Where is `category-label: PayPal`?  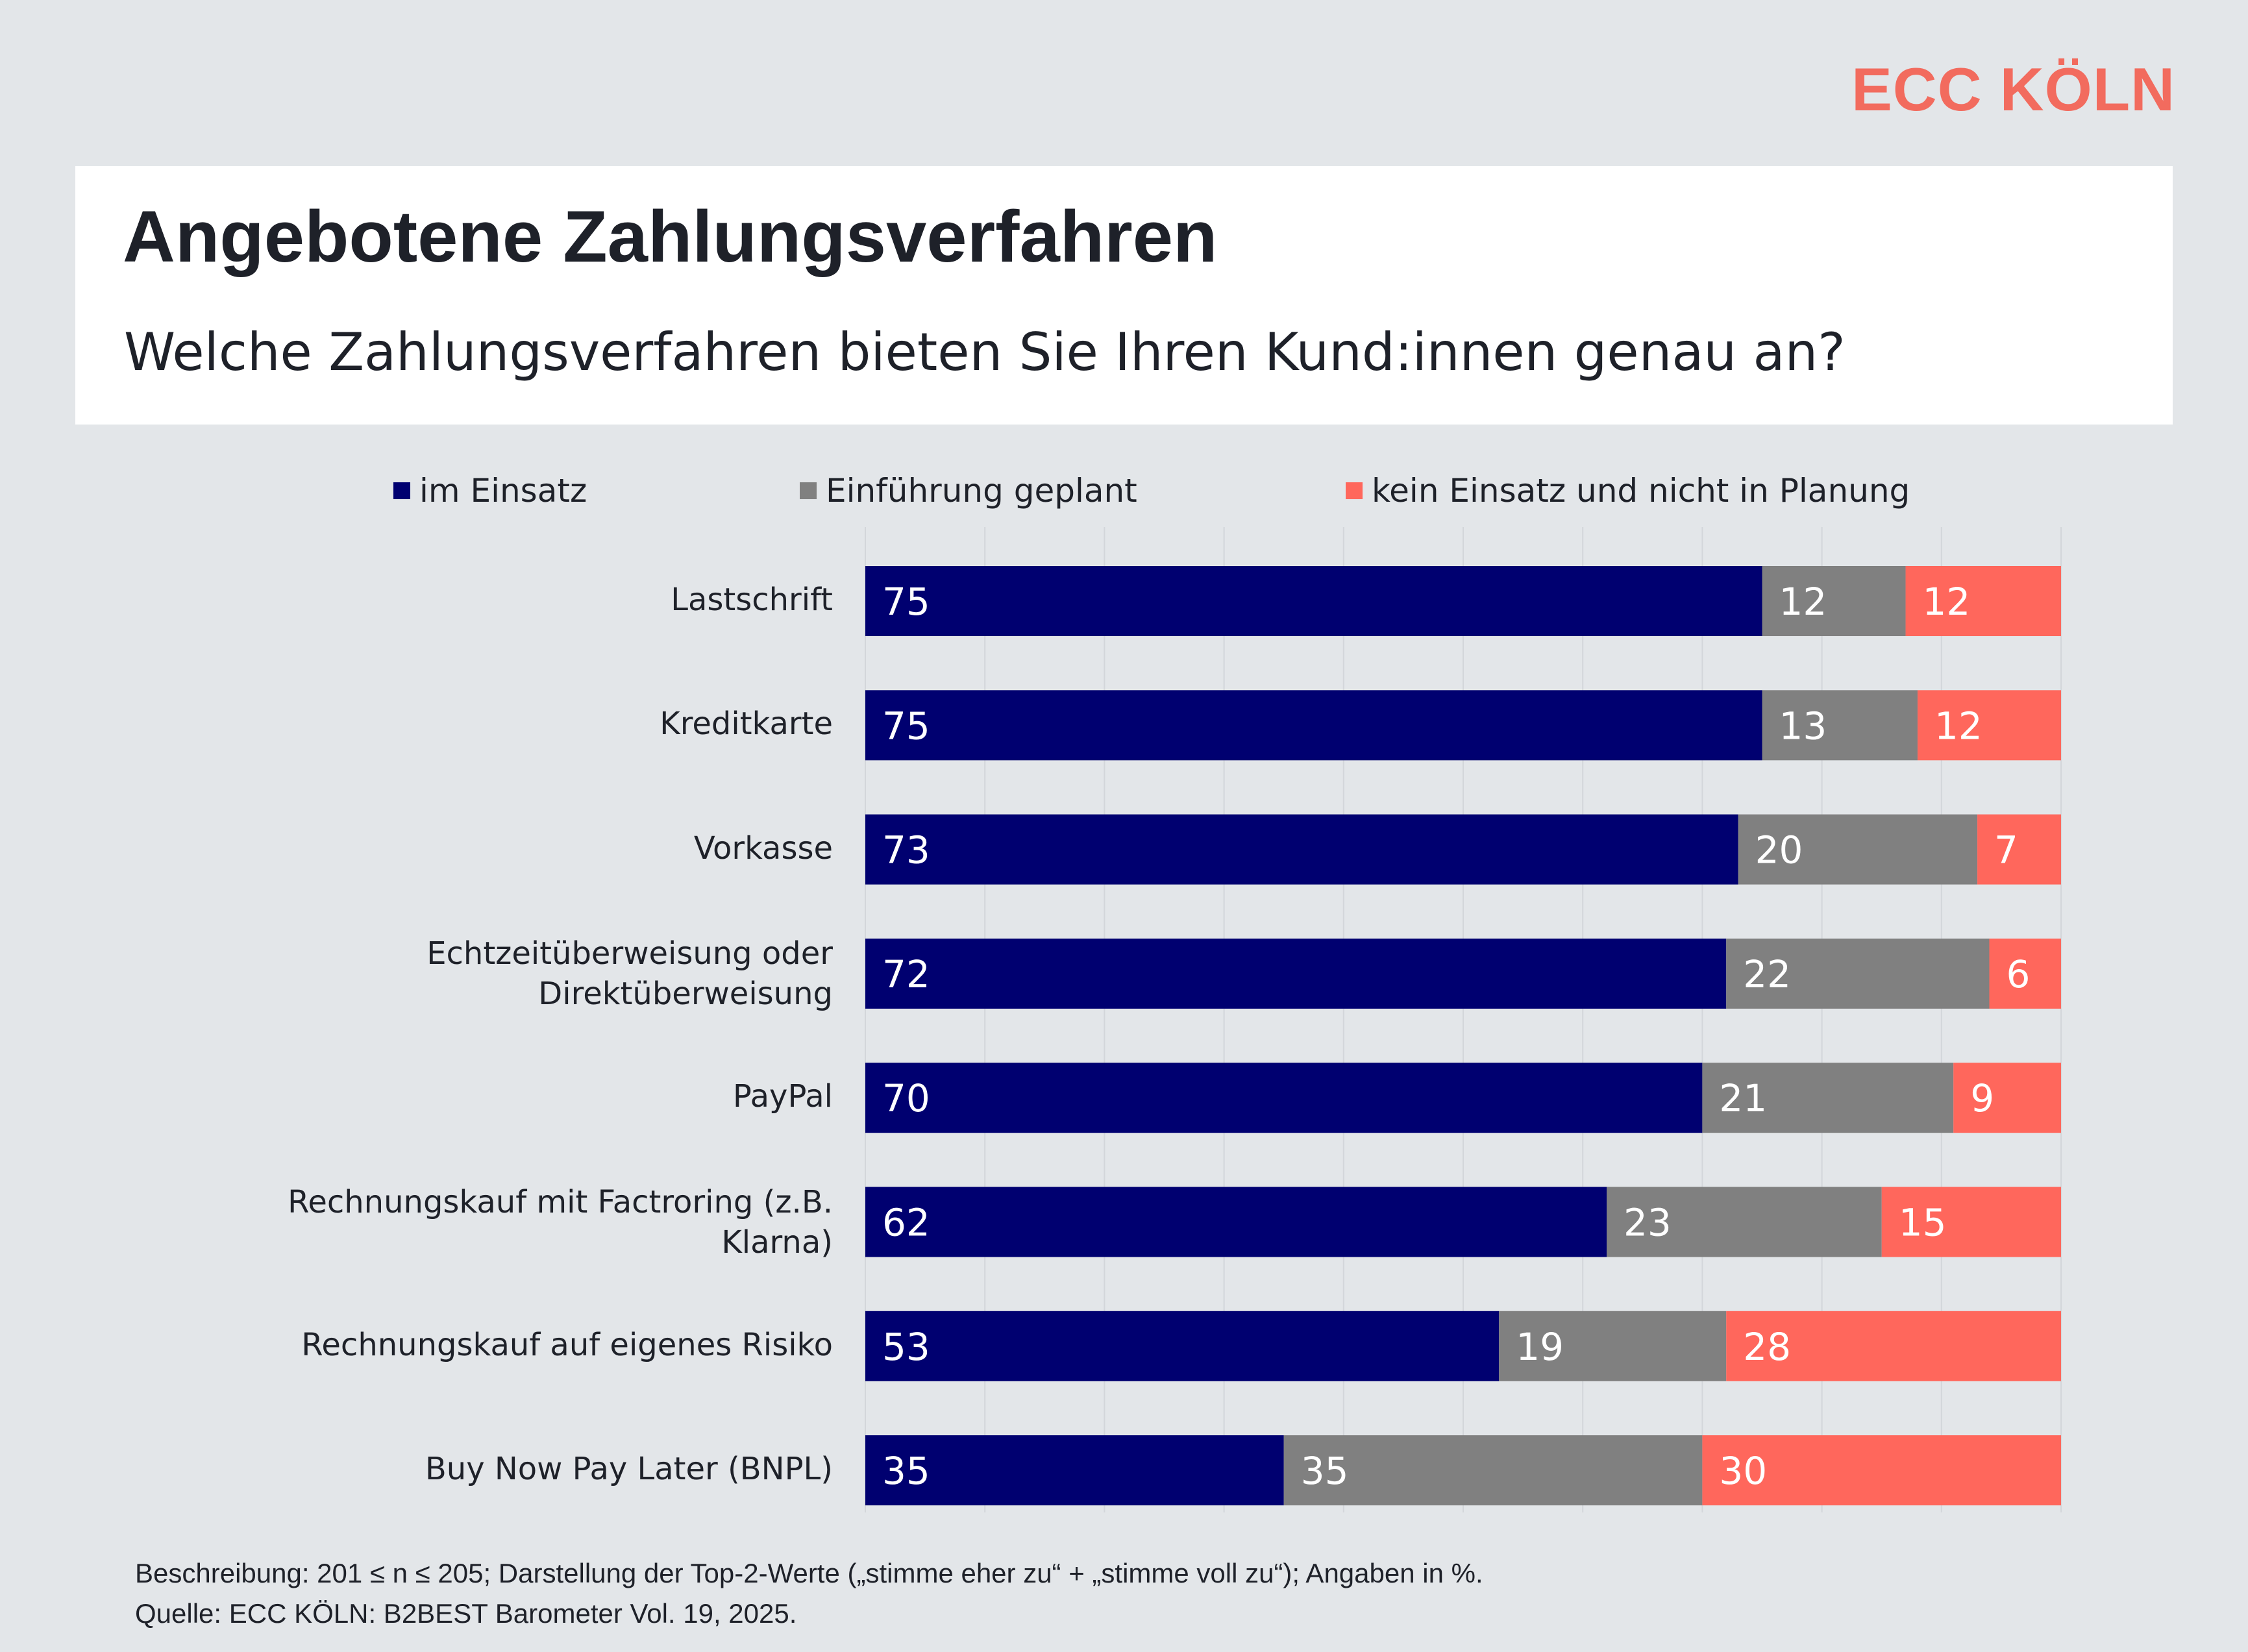 category-label: PayPal is located at coordinates (476, 1096).